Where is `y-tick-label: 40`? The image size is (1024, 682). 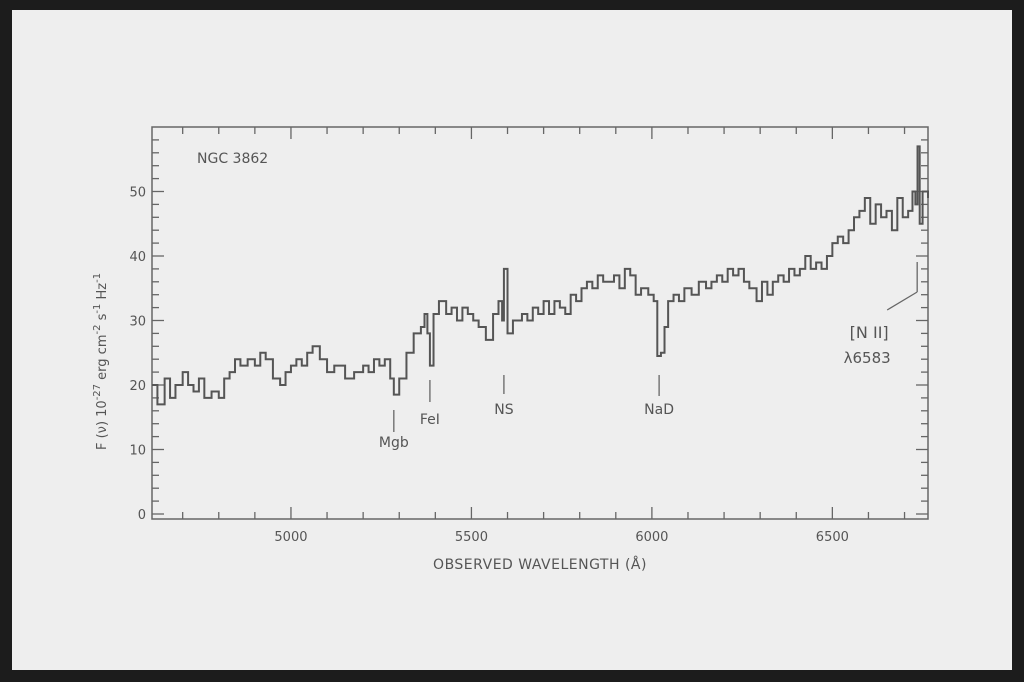 y-tick-label: 40 is located at coordinates (137, 257).